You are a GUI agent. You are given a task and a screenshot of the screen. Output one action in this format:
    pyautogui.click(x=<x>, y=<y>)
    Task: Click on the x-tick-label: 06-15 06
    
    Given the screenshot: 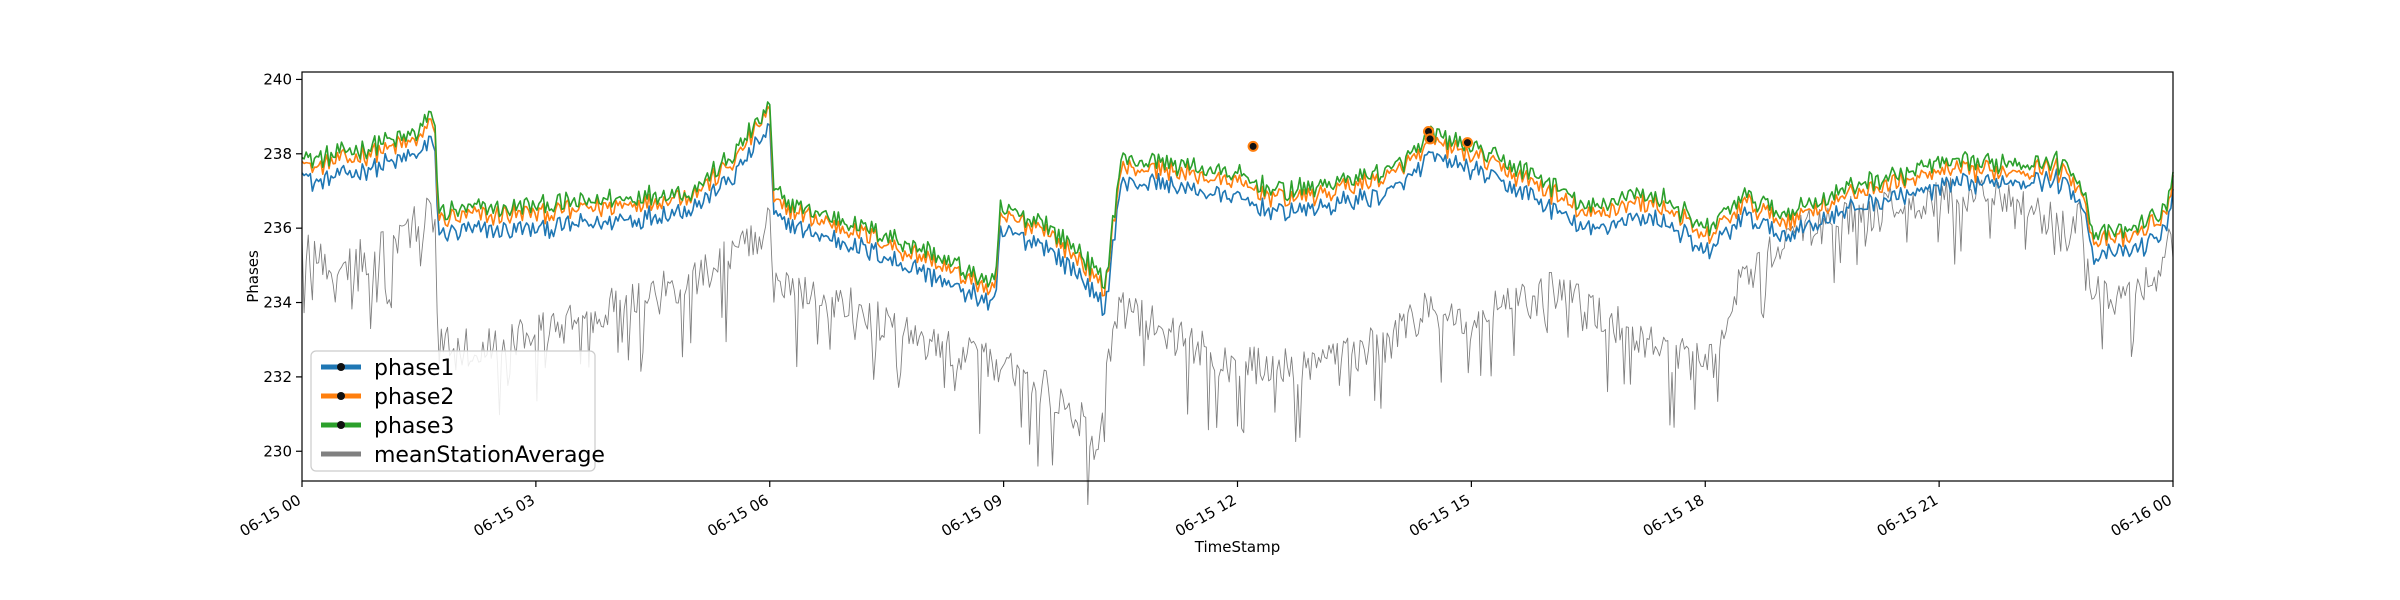 What is the action you would take?
    pyautogui.click(x=737, y=515)
    